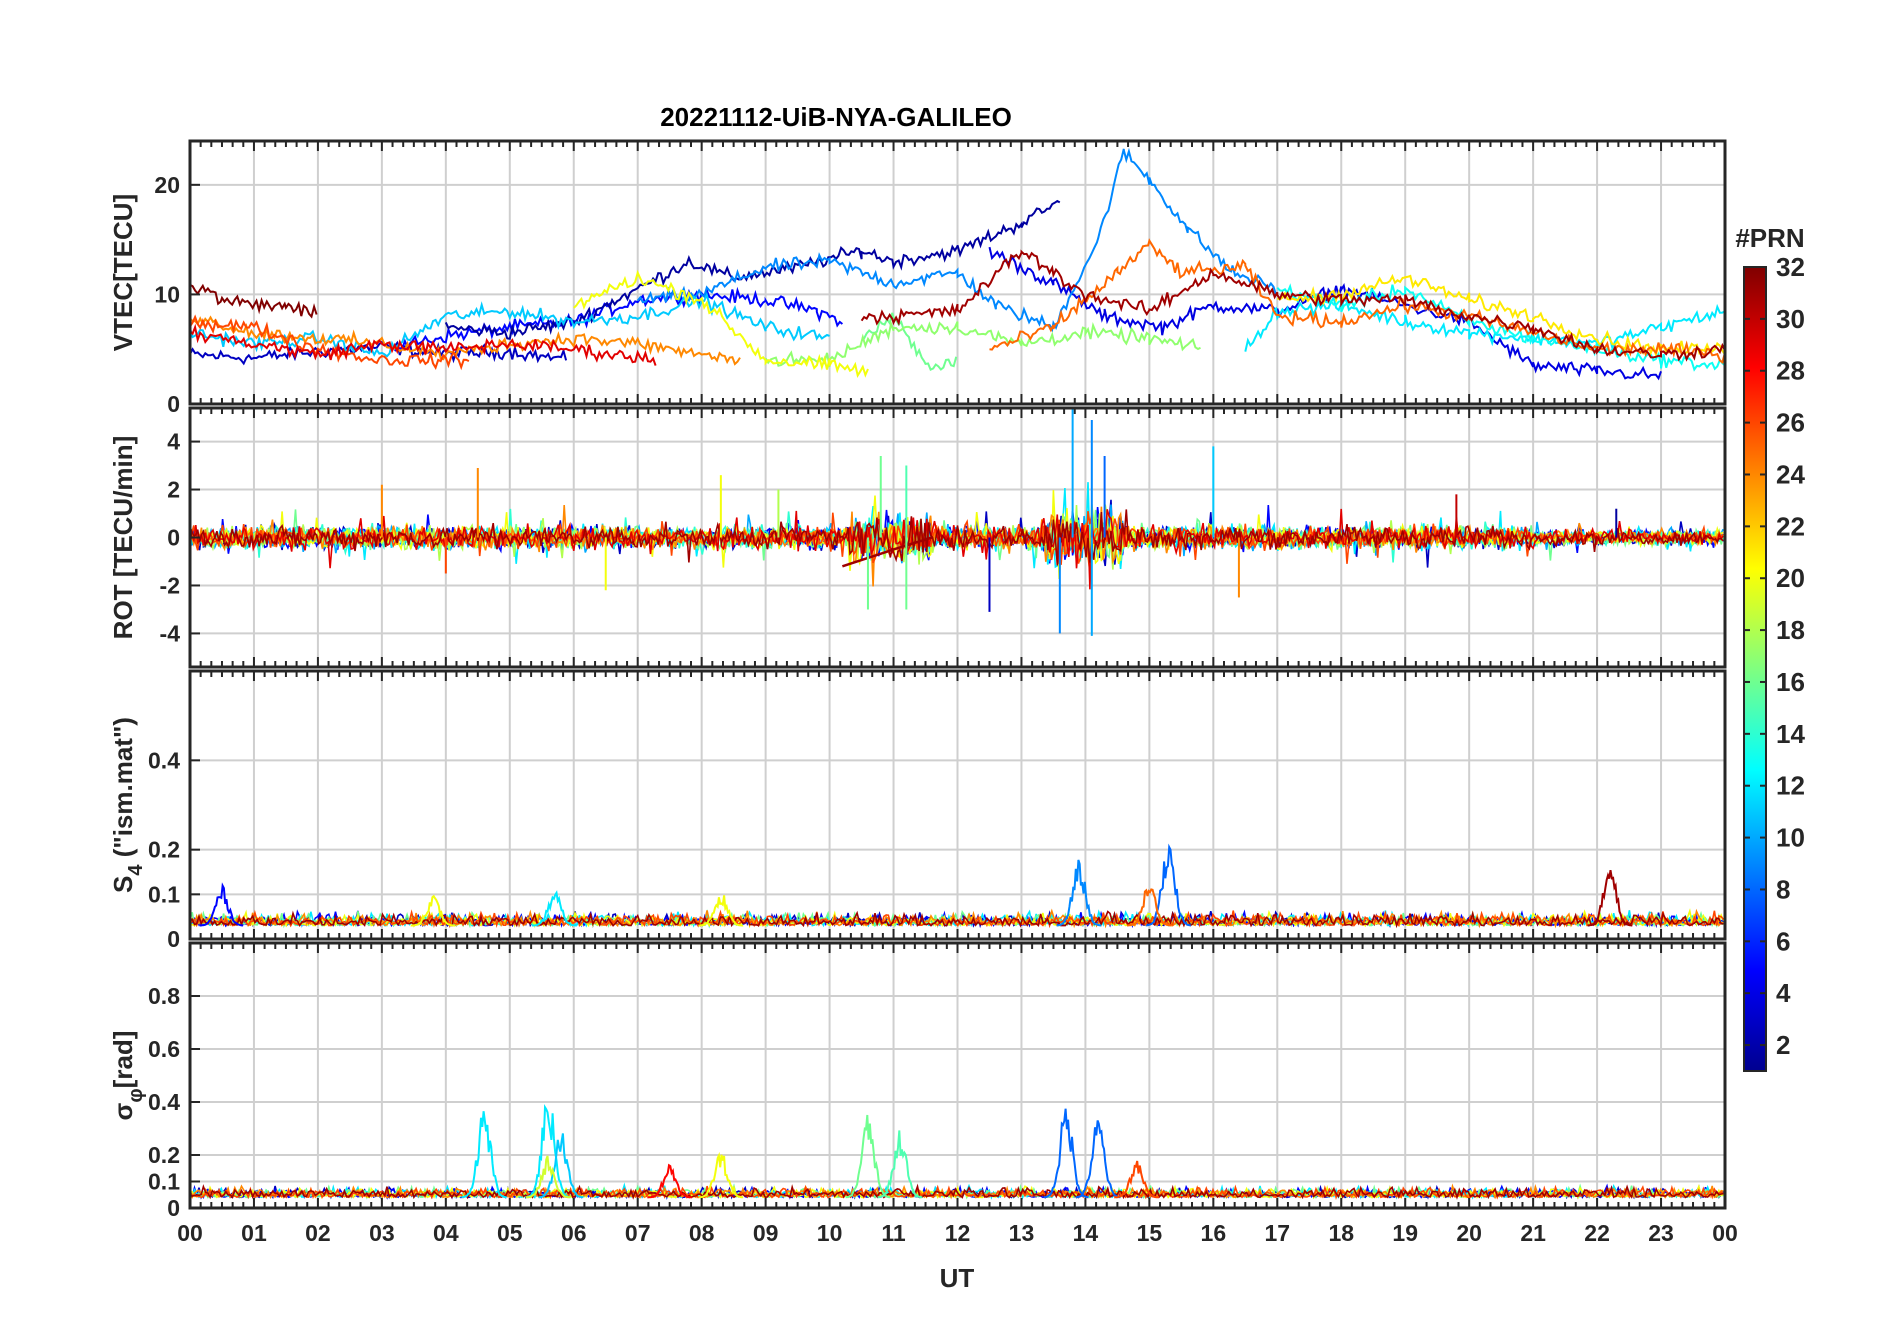 The width and height of the screenshot is (1902, 1330). Describe the element at coordinates (446, 1233) in the screenshot. I see `x-tick-label: 04` at that location.